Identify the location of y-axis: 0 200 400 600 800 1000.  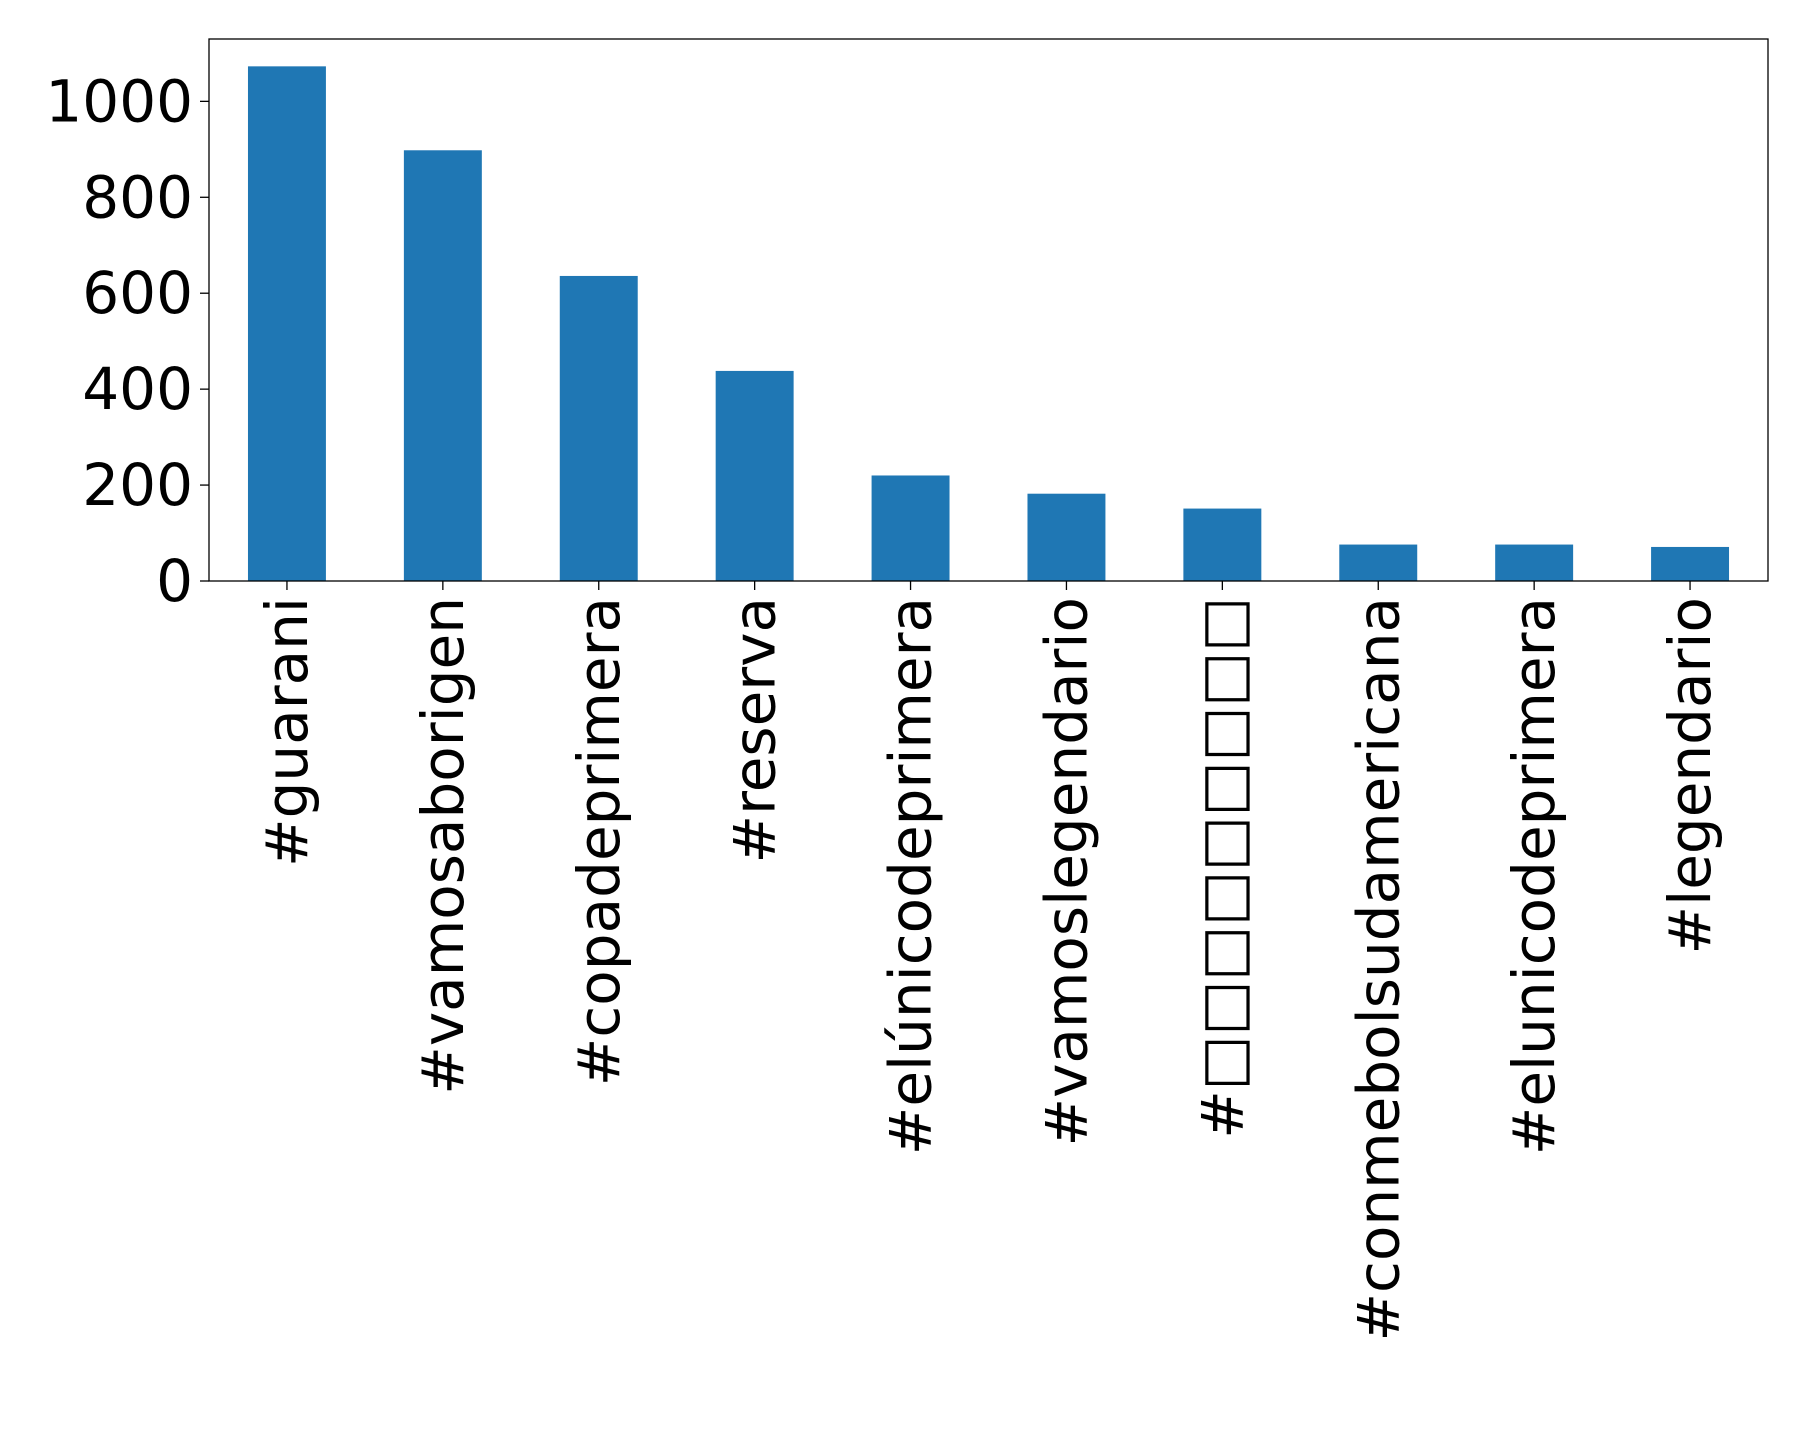
(127, 341).